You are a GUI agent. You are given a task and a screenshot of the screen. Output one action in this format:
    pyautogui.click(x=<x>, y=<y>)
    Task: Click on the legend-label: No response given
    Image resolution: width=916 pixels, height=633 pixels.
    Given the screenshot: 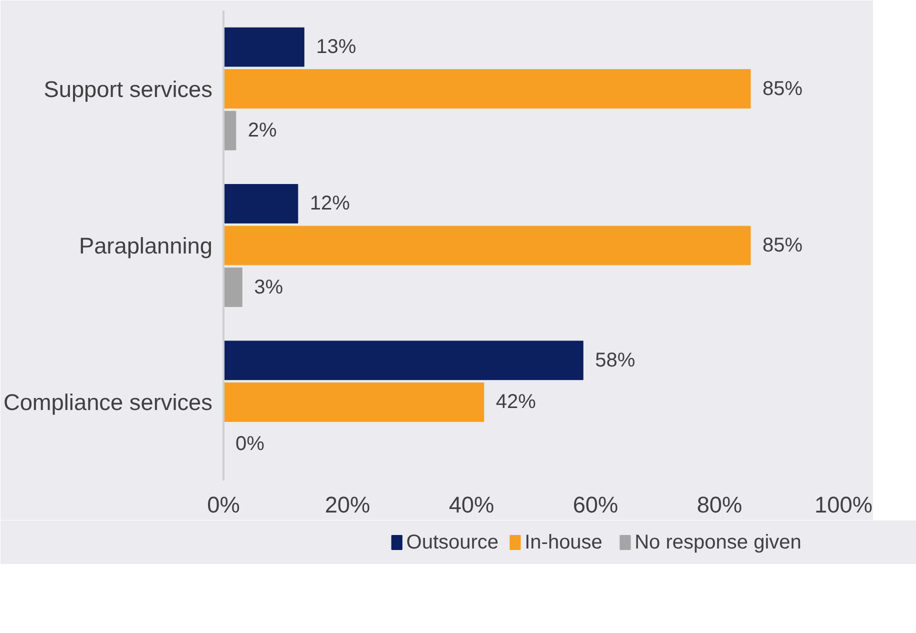 What is the action you would take?
    pyautogui.click(x=718, y=543)
    